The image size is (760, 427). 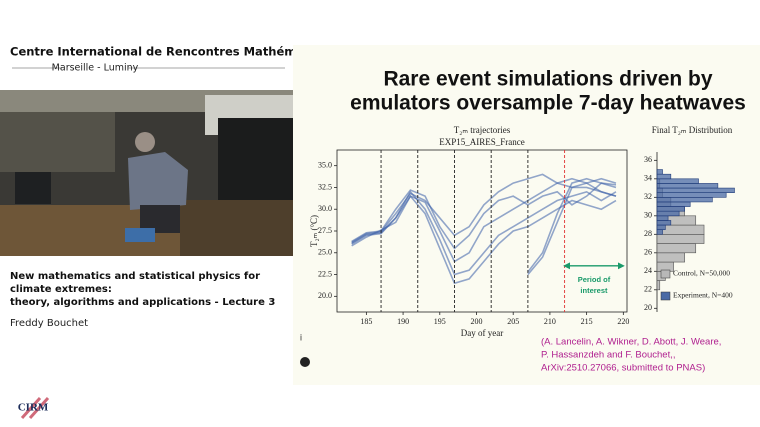 What do you see at coordinates (648, 159) in the screenshot?
I see `y-tick-label: 36` at bounding box center [648, 159].